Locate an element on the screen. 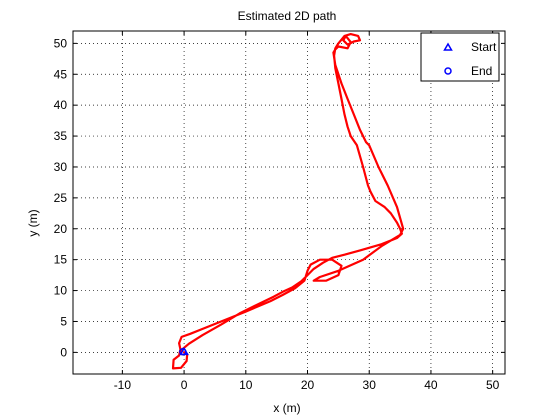 This screenshot has width=560, height=420. y-tick-label: 45 is located at coordinates (61, 74).